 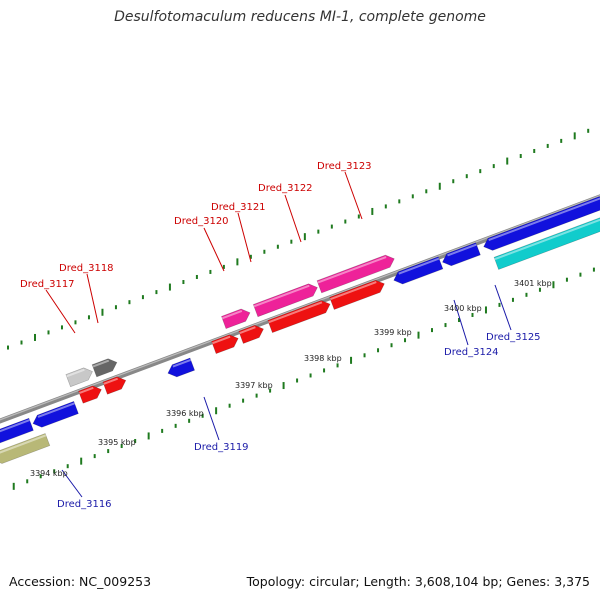 What do you see at coordinates (86, 268) in the screenshot?
I see `gene-label-dred-3118: Dred_3118` at bounding box center [86, 268].